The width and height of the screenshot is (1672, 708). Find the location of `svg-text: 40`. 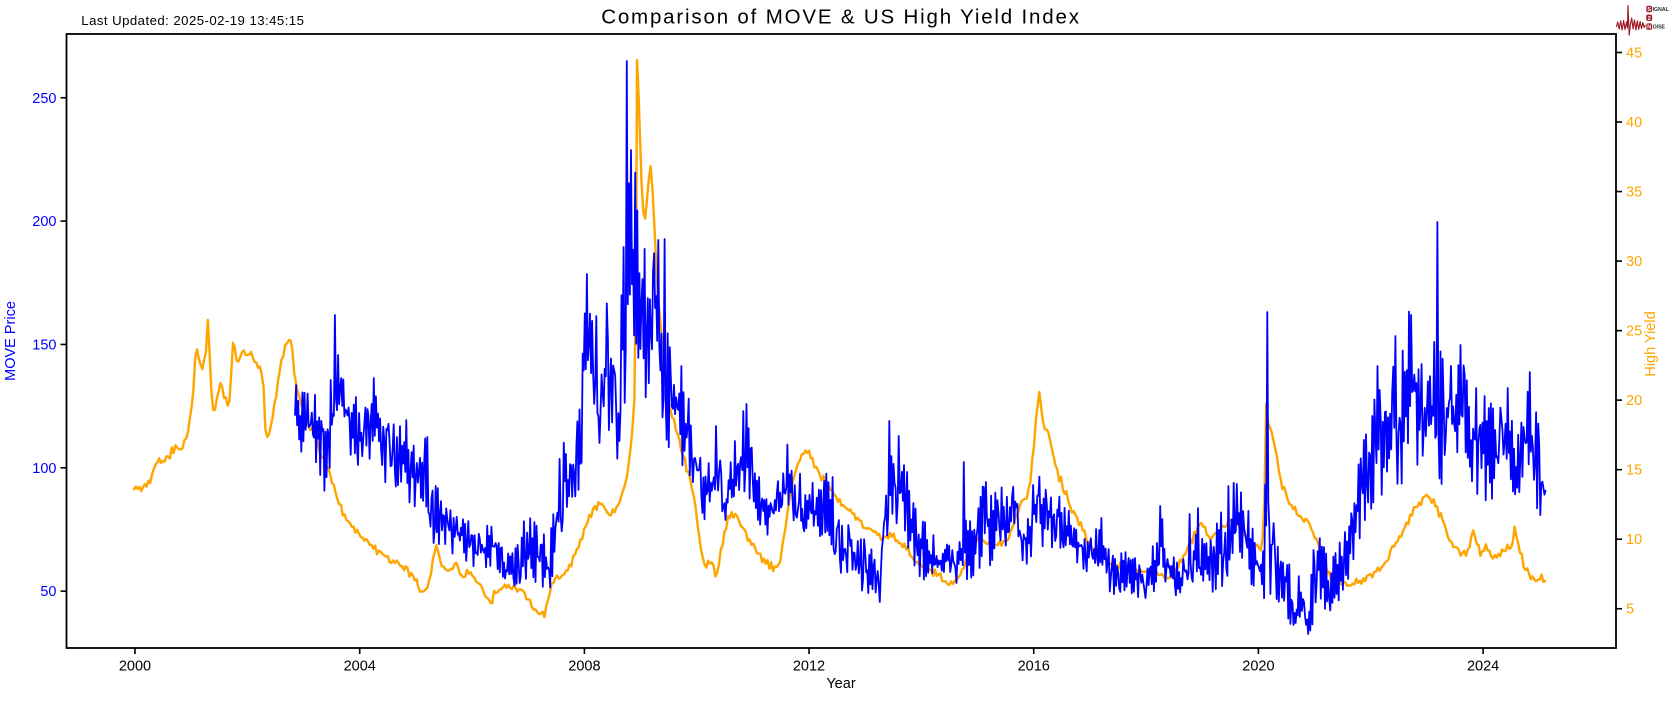

svg-text: 40 is located at coordinates (1634, 123).